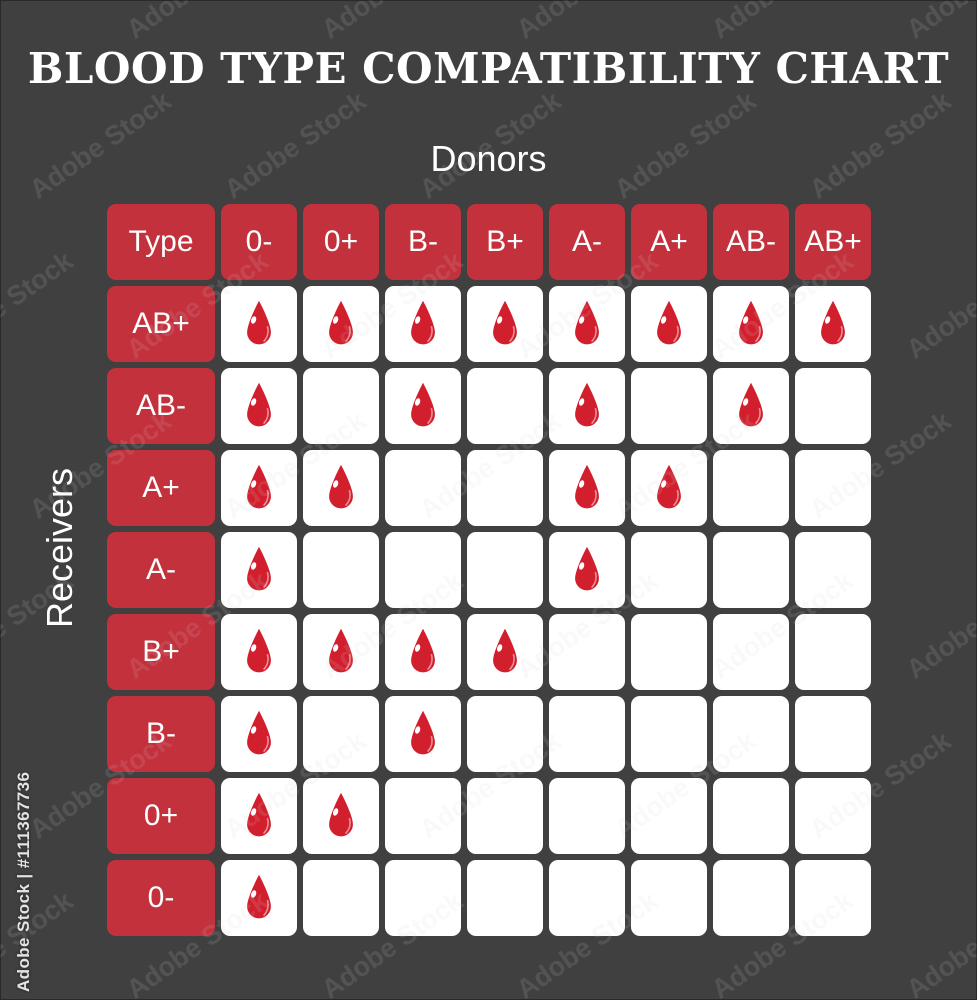  What do you see at coordinates (259, 652) in the screenshot?
I see `cell-B+-0-` at bounding box center [259, 652].